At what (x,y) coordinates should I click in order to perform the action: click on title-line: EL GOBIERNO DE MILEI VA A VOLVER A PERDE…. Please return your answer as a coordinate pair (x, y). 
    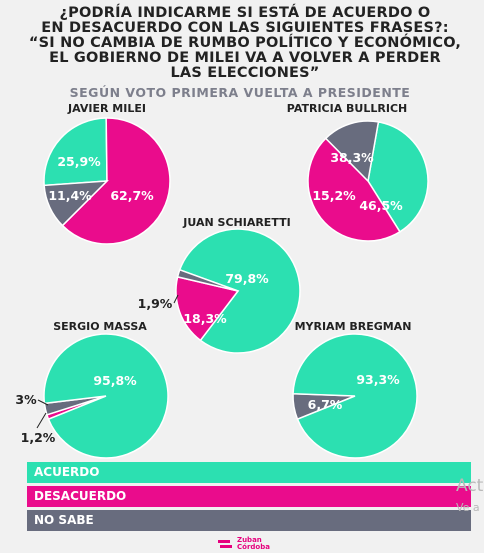
    Looking at the image, I should click on (245, 58).